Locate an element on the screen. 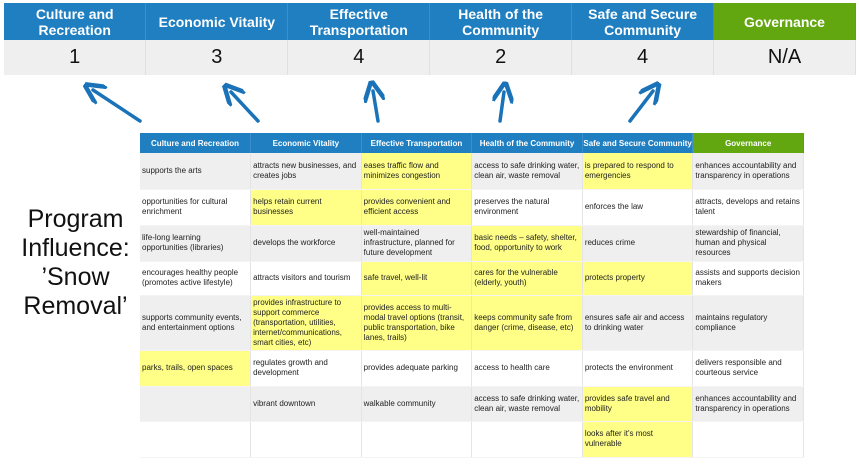  matrix-cell: develops the workforce is located at coordinates (306, 243).